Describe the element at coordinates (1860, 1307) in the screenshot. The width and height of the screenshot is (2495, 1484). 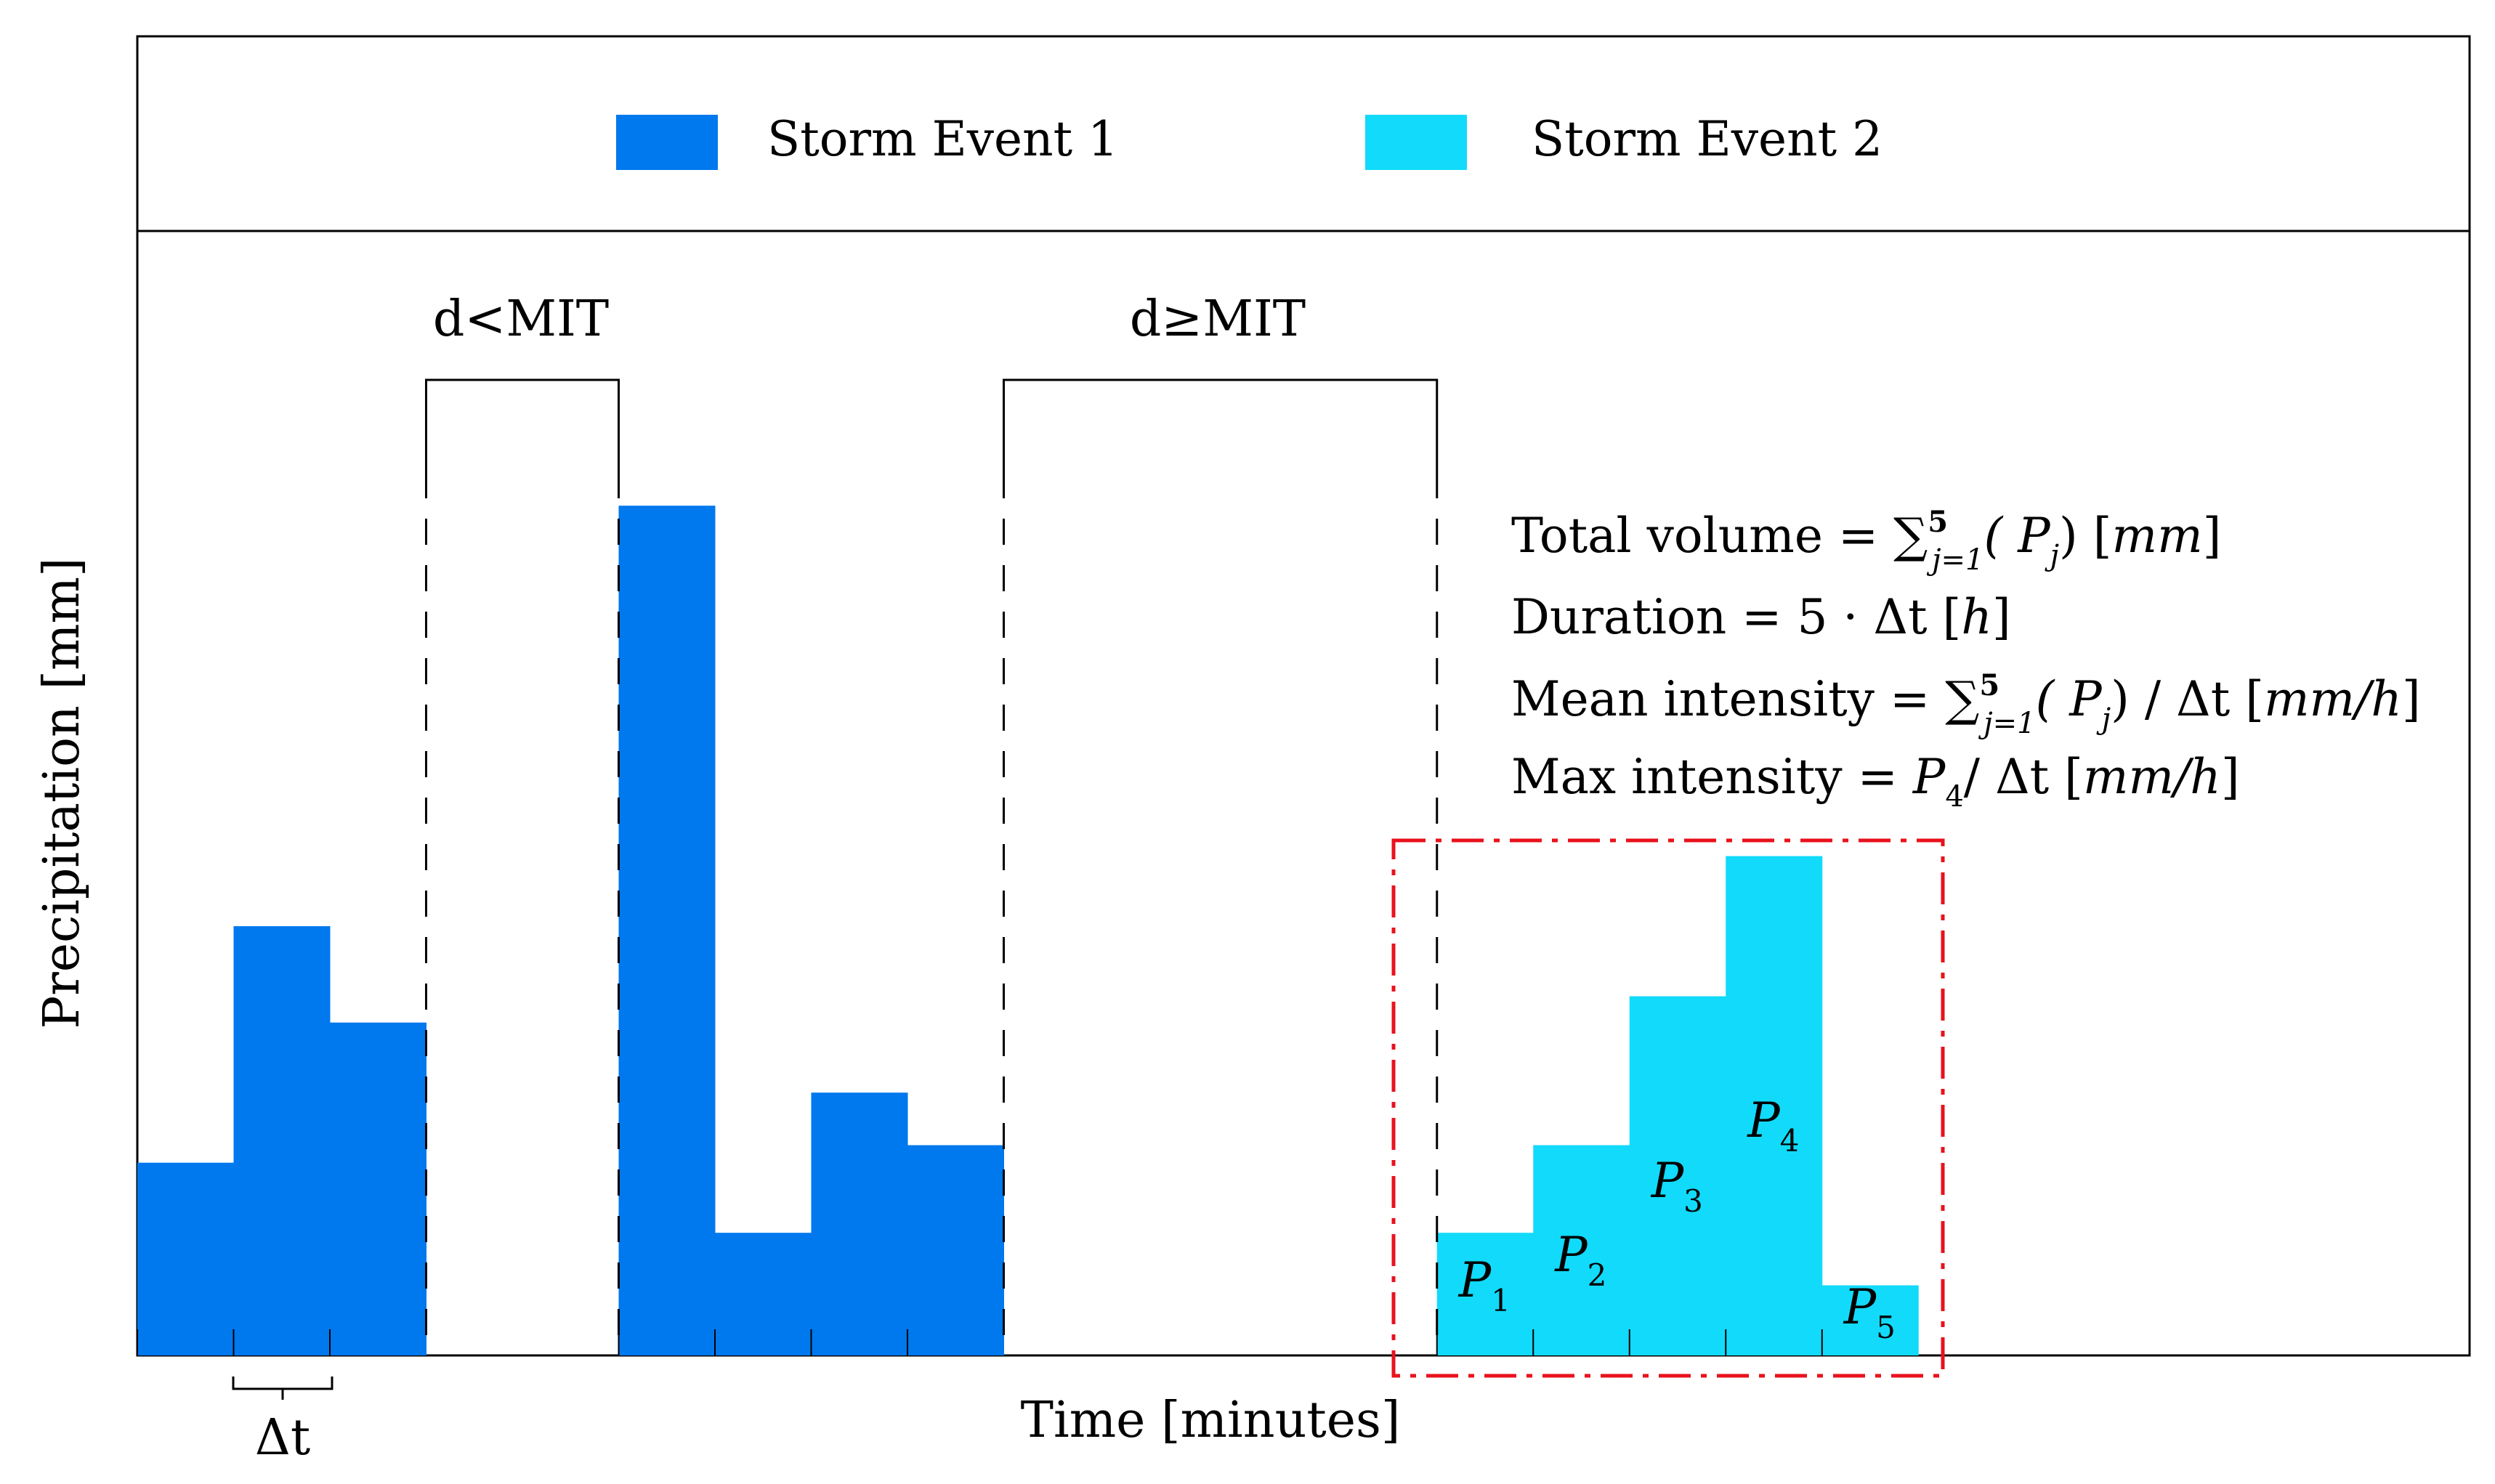
I see `bar-label-p5-var: P` at that location.